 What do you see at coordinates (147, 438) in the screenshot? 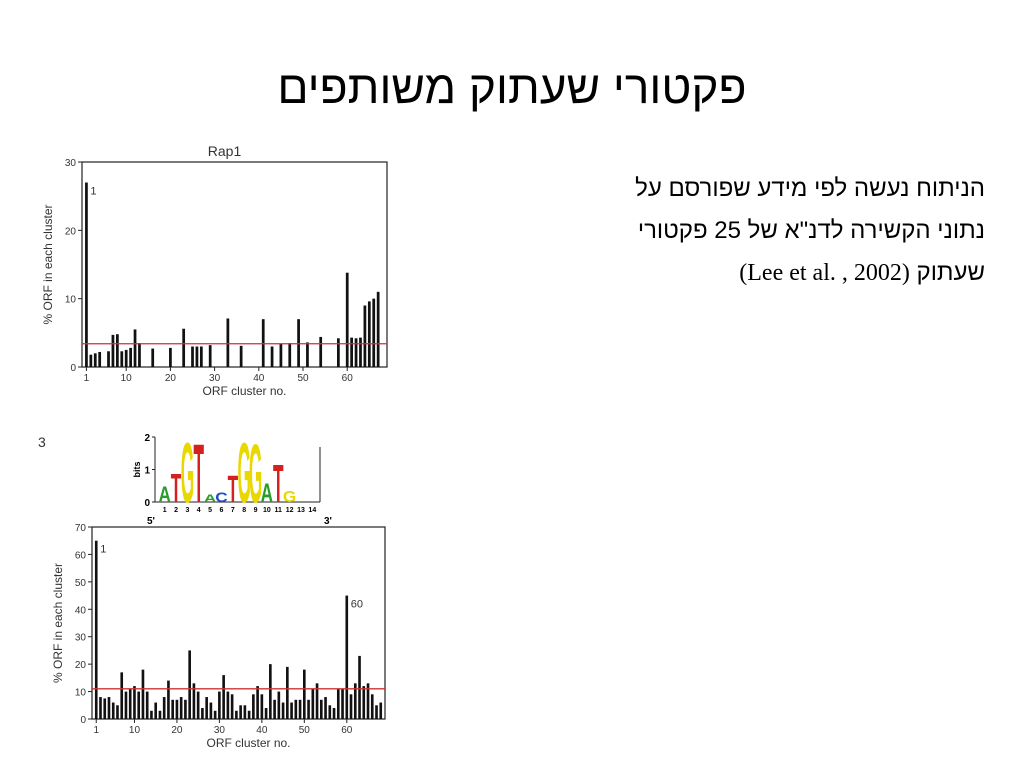
I see `logo-y-tick-label: 2` at bounding box center [147, 438].